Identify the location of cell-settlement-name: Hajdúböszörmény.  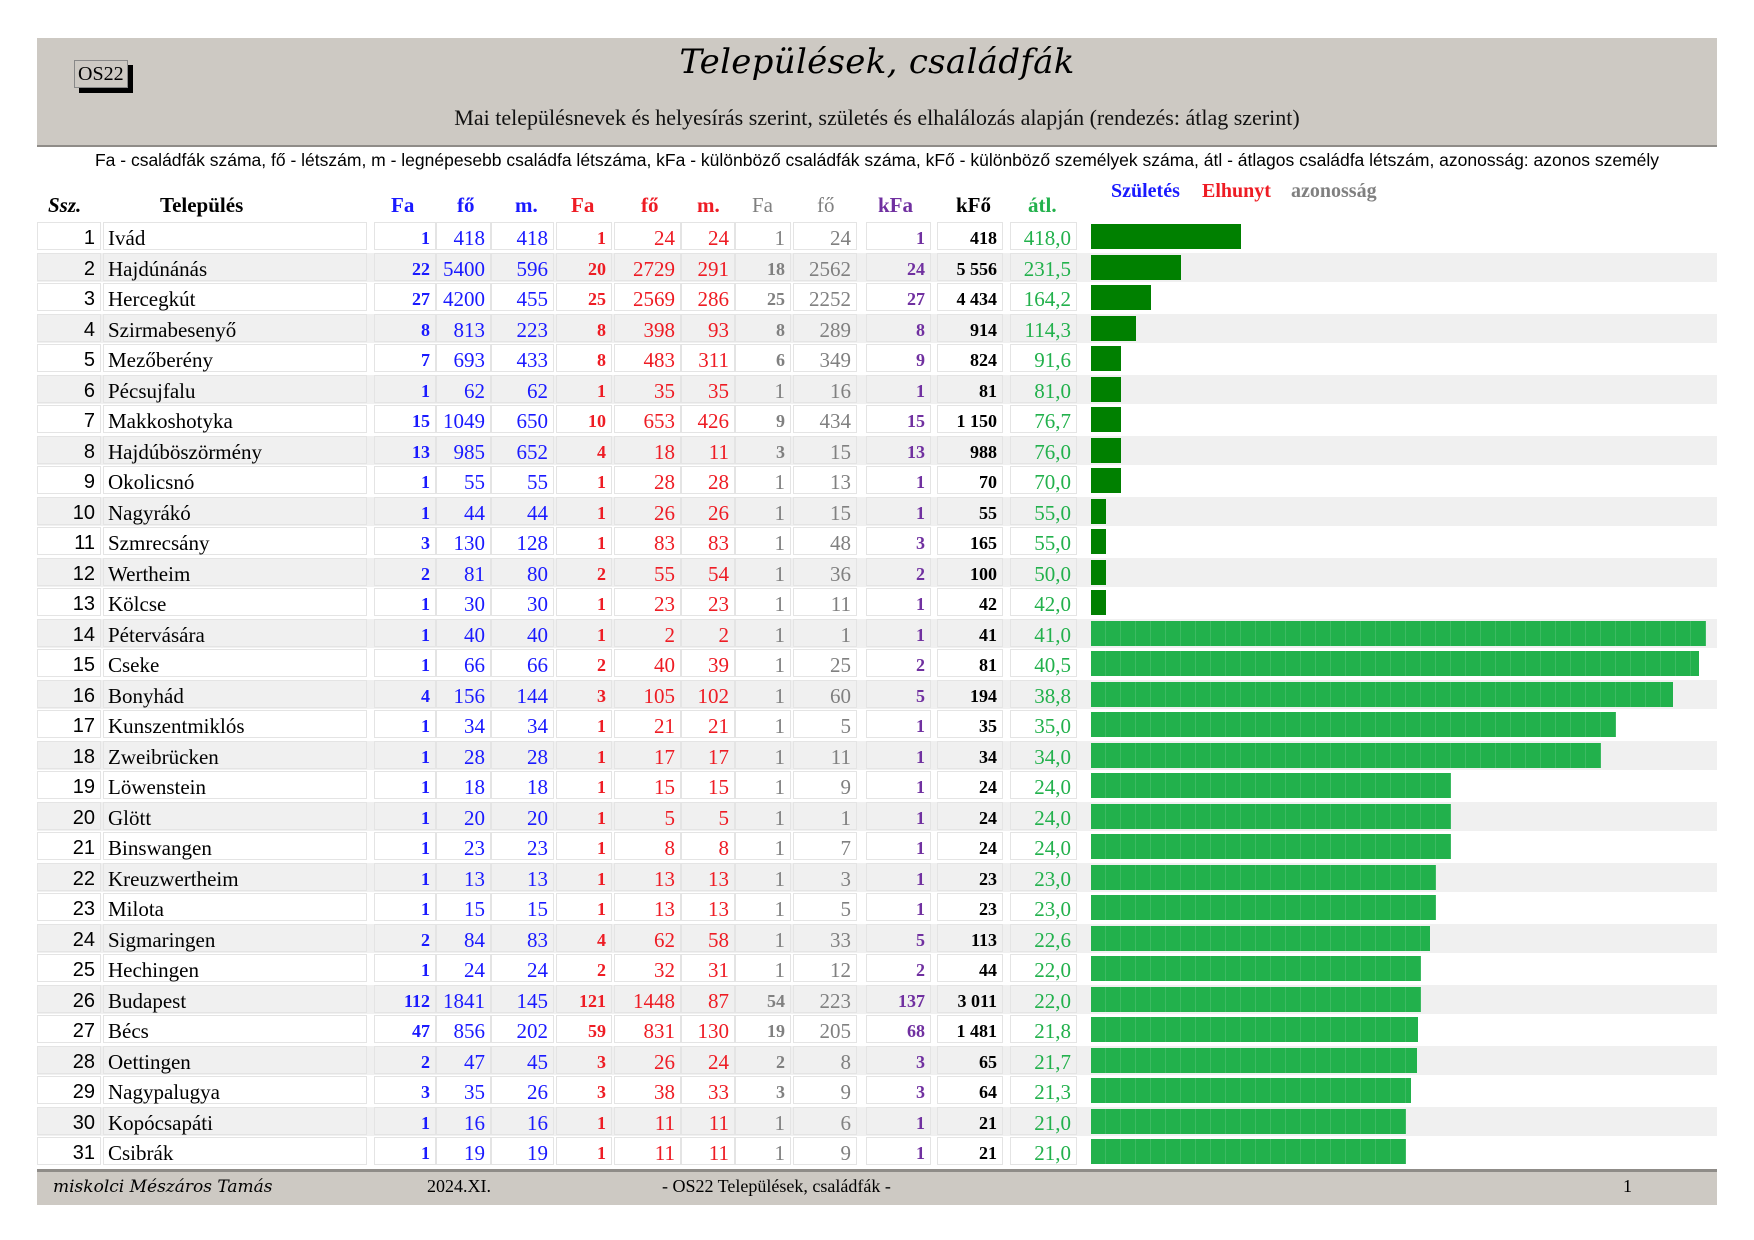
(235, 449).